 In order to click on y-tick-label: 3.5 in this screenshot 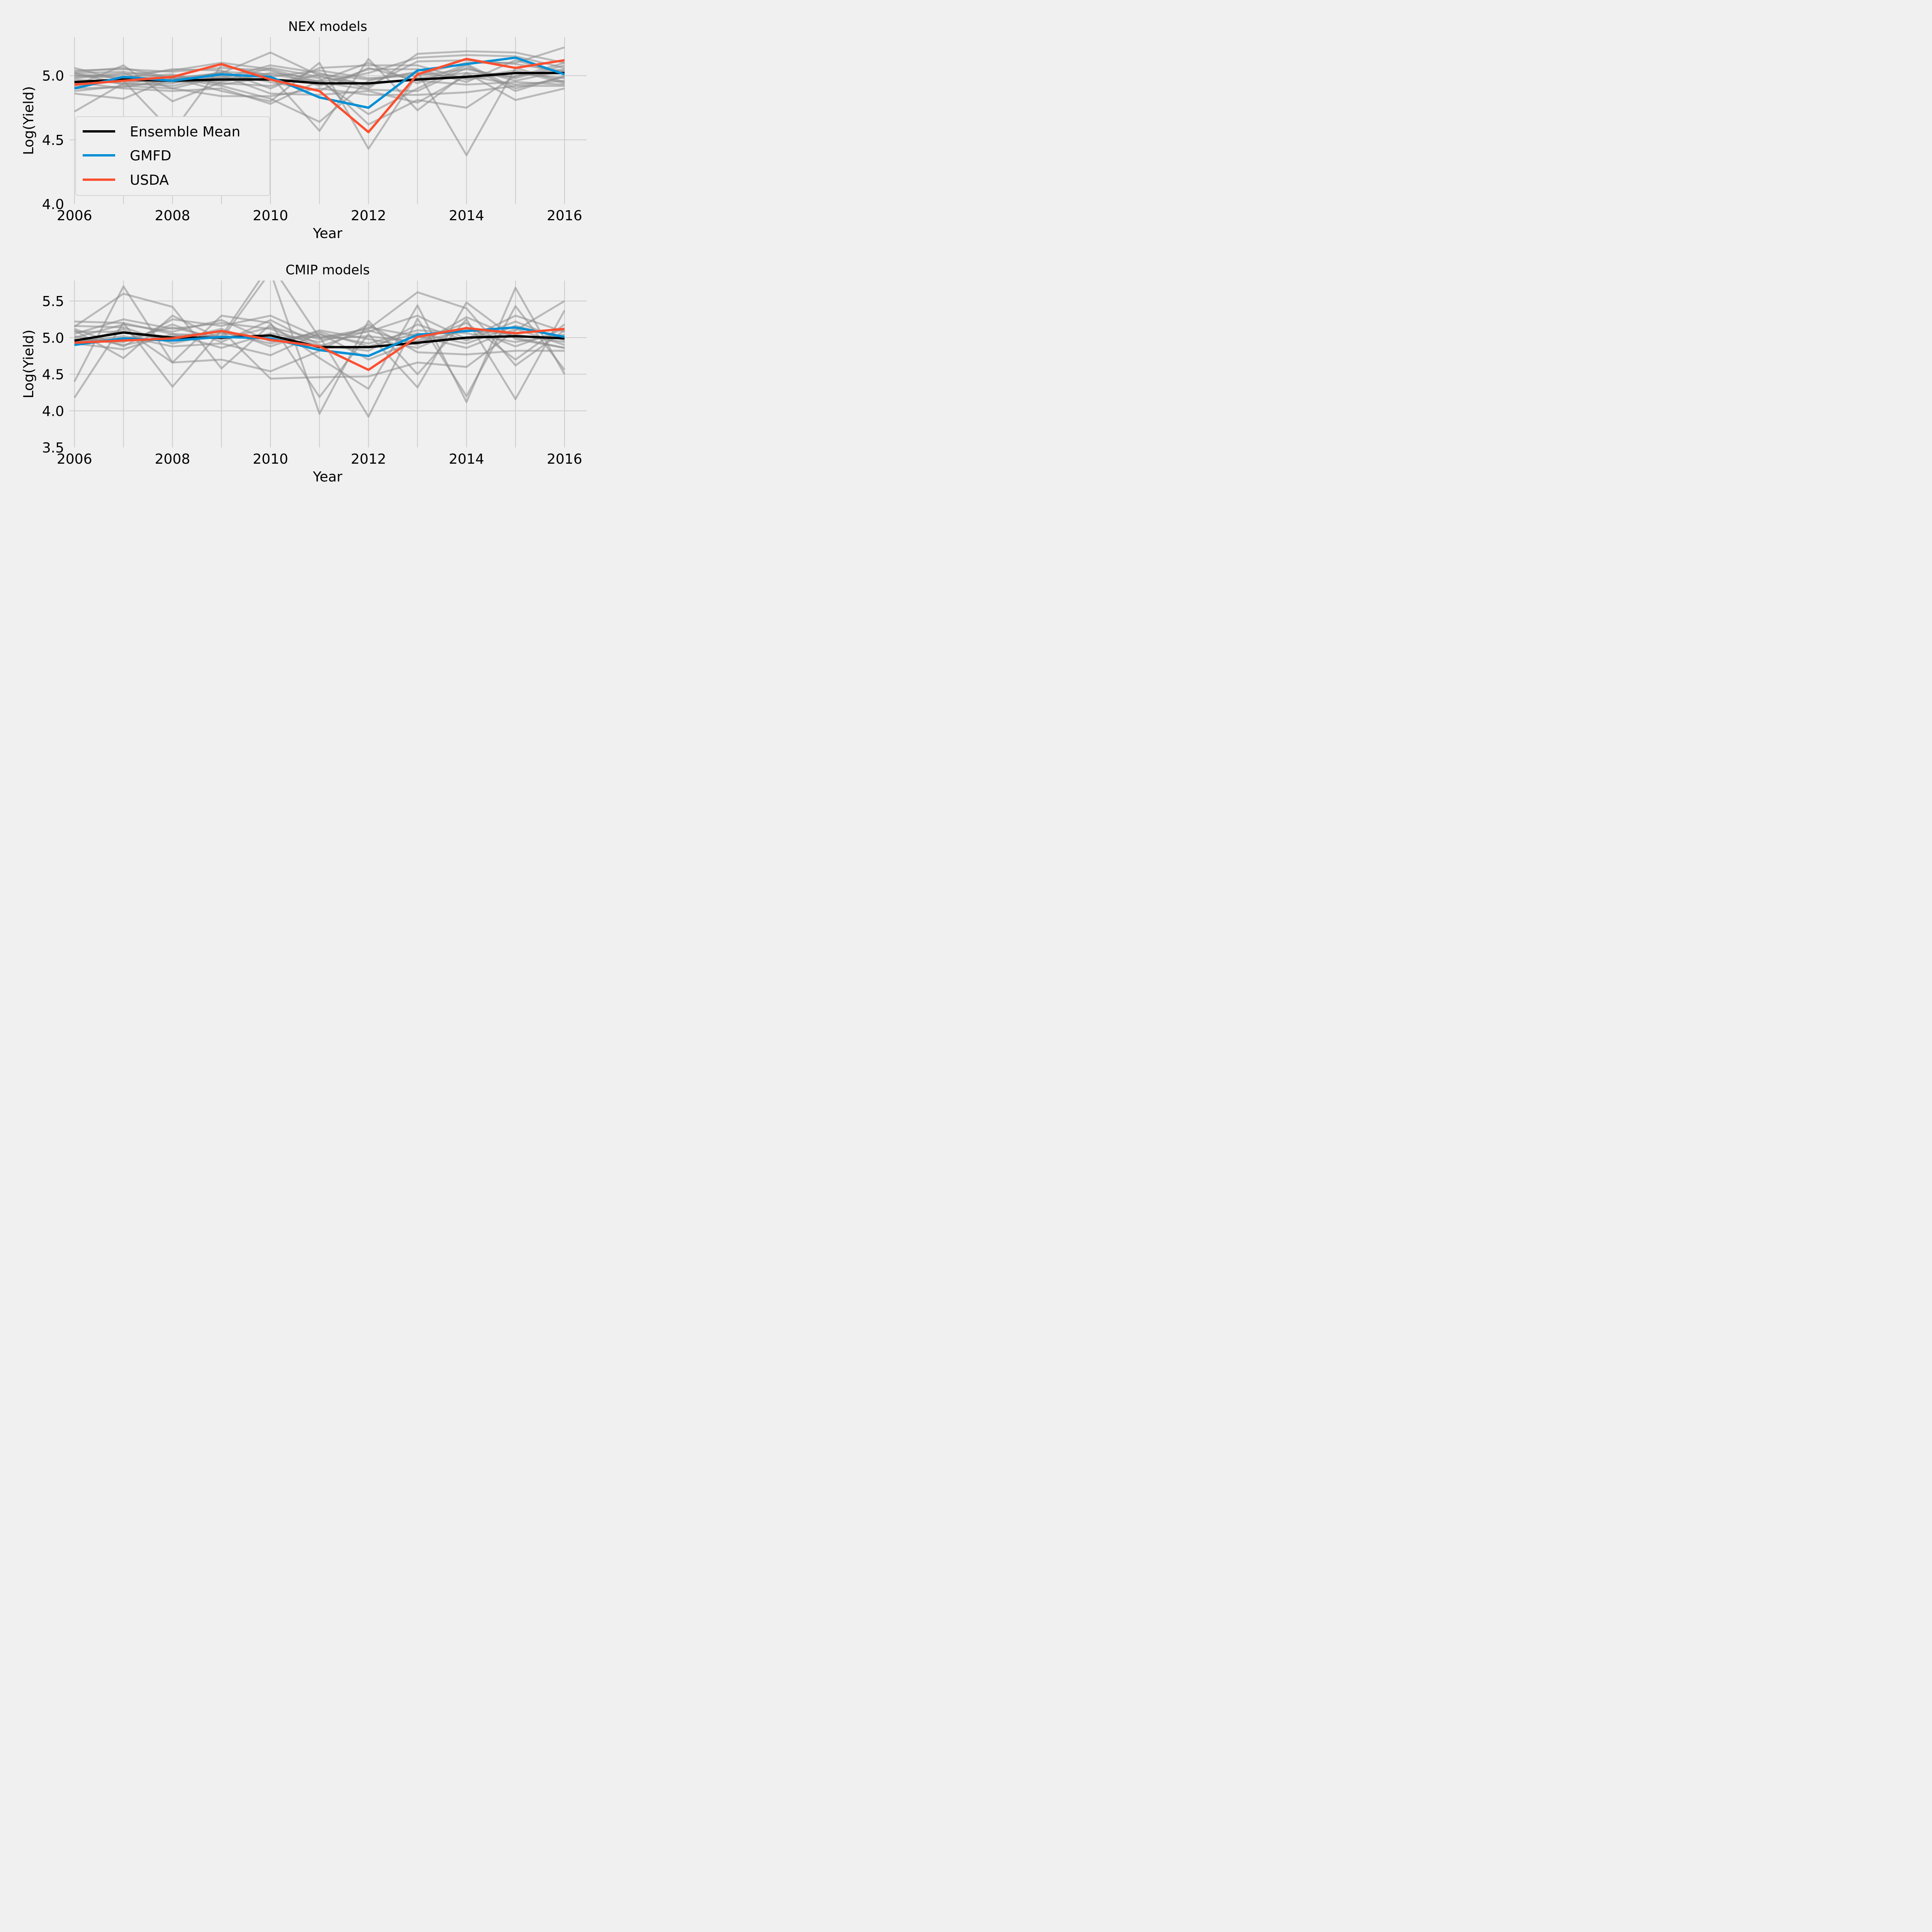, I will do `click(53, 448)`.